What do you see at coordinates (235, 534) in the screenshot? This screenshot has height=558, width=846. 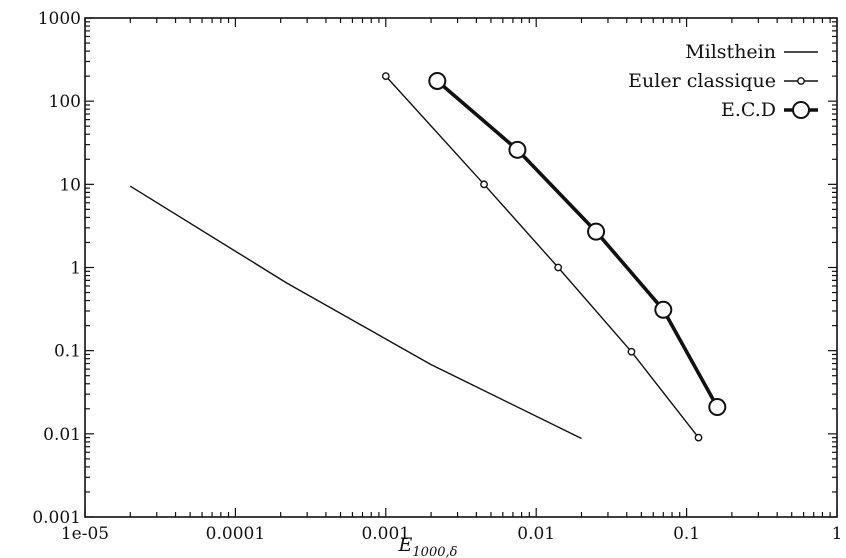 I see `x-tick-label: 0.0001` at bounding box center [235, 534].